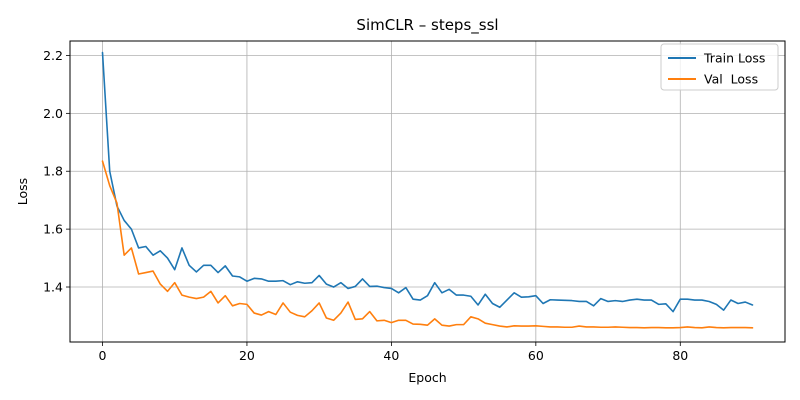 This screenshot has height=400, width=800. What do you see at coordinates (536, 355) in the screenshot?
I see `x-tick-label: 60` at bounding box center [536, 355].